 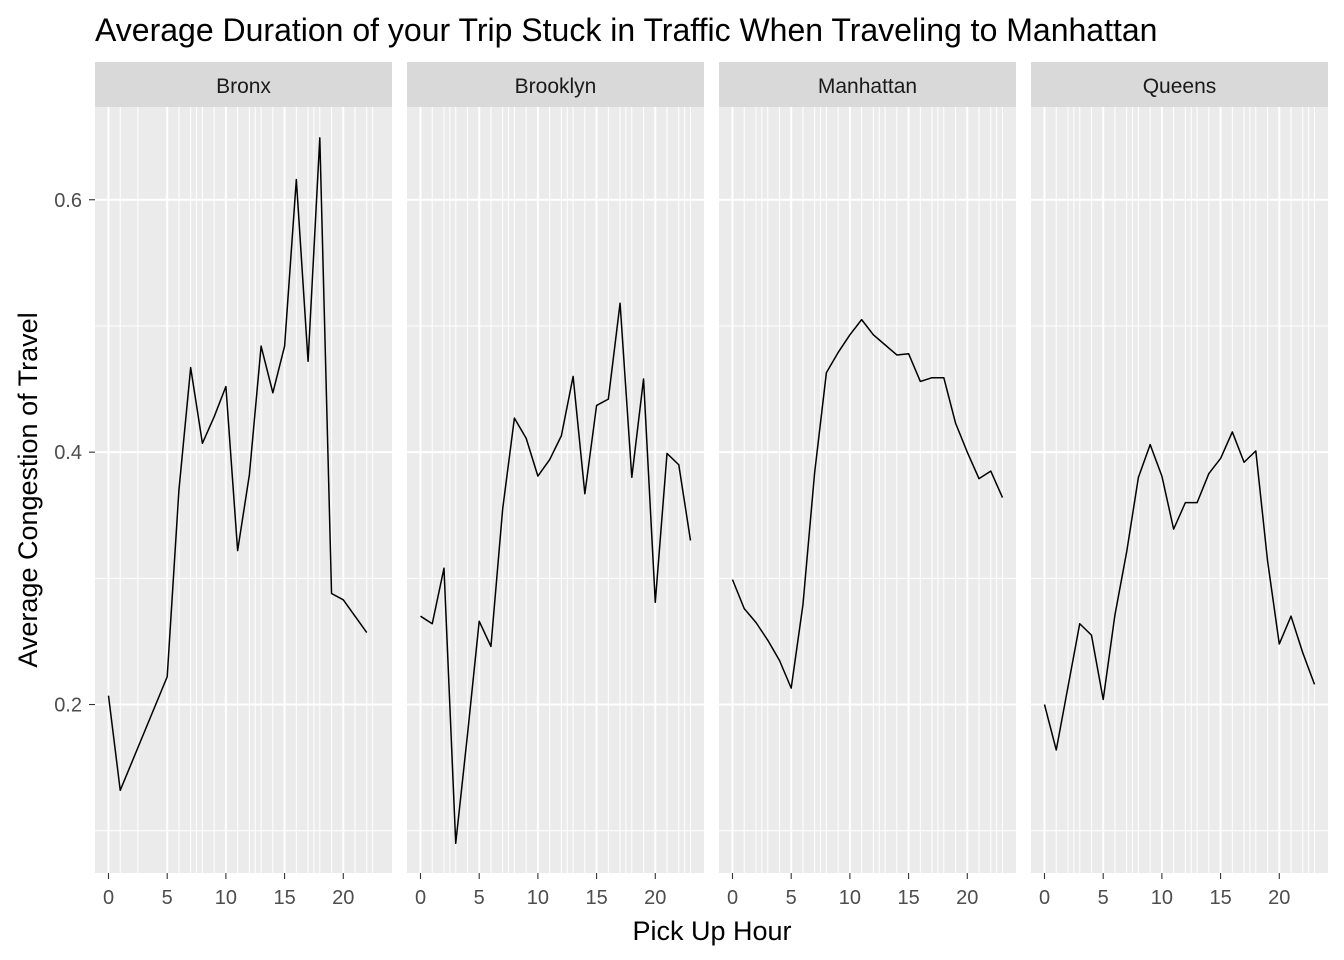 I want to click on y-tick-label: 0.2, so click(x=68, y=706).